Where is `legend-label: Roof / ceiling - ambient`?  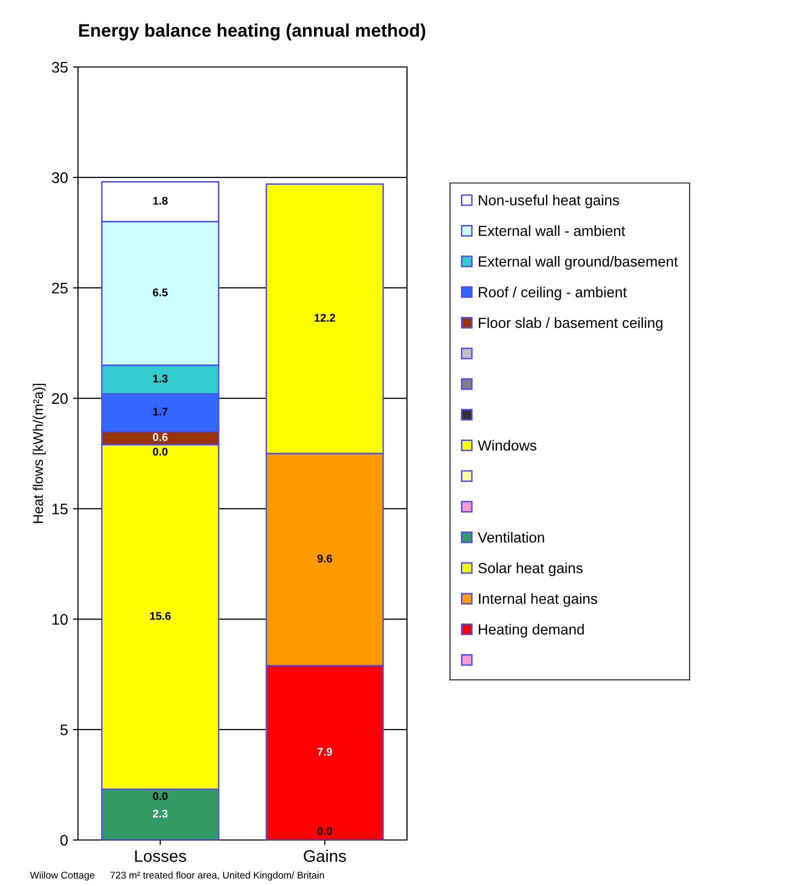
legend-label: Roof / ceiling - ambient is located at coordinates (552, 293).